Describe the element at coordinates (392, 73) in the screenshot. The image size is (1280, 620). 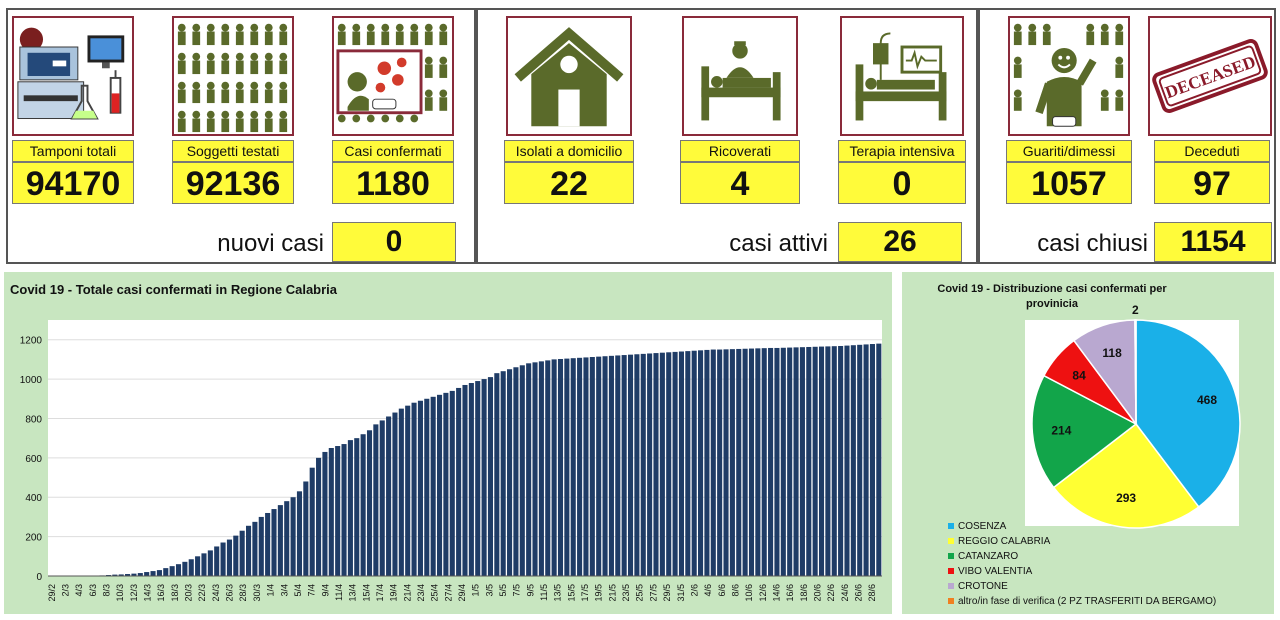
I see `virus-icon` at that location.